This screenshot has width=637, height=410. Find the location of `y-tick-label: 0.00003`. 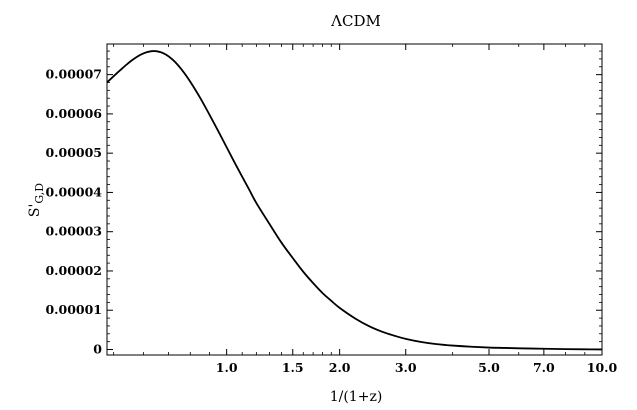

y-tick-label: 0.00003 is located at coordinates (73, 231).